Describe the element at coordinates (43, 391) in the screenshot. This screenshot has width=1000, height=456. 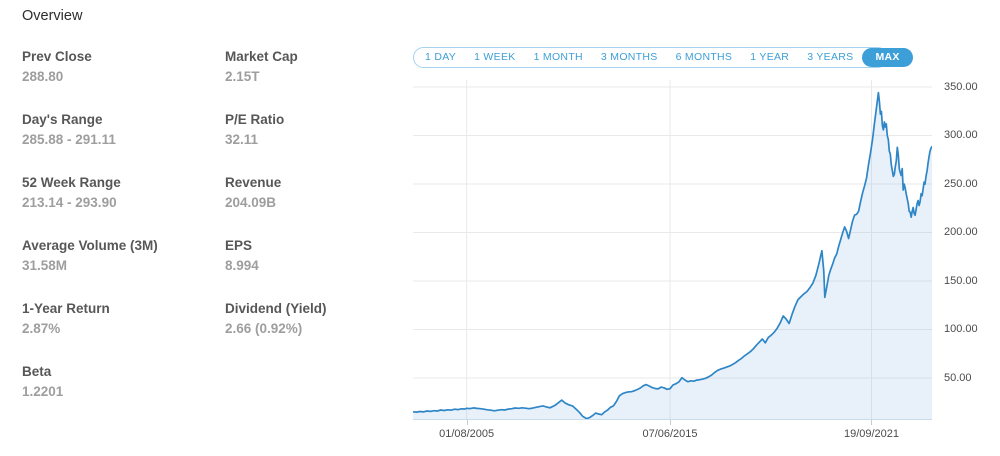
I see `stat-value: 1.2201` at that location.